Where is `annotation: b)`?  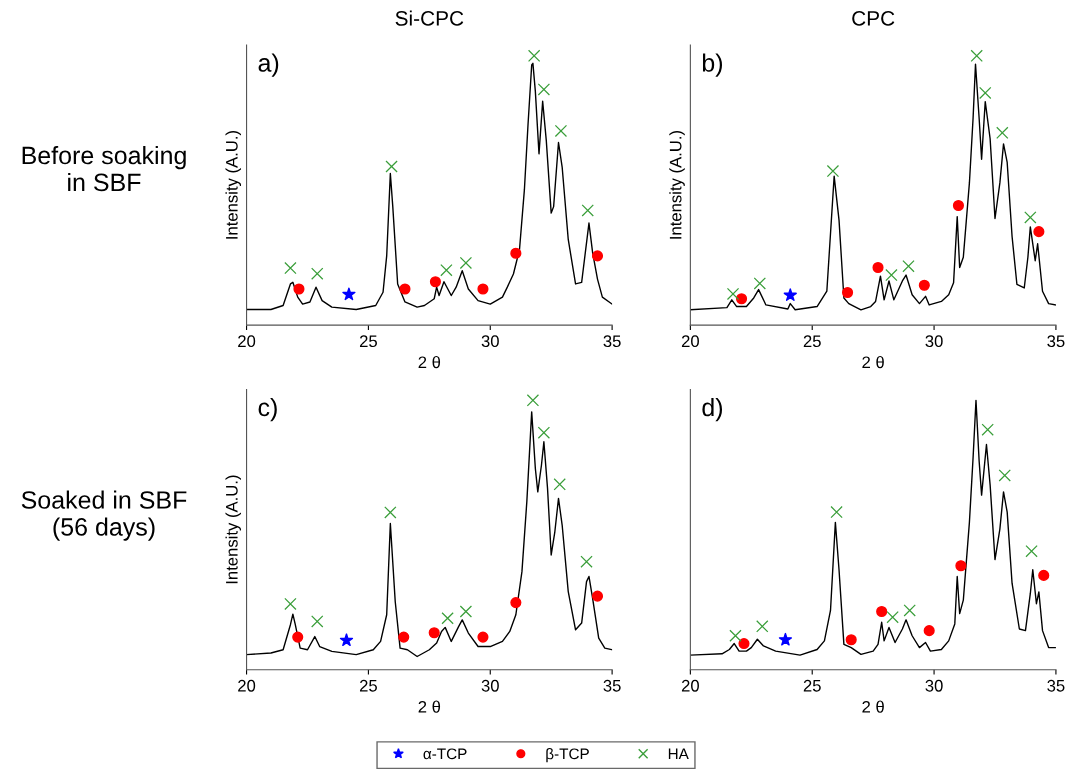 annotation: b) is located at coordinates (712, 65).